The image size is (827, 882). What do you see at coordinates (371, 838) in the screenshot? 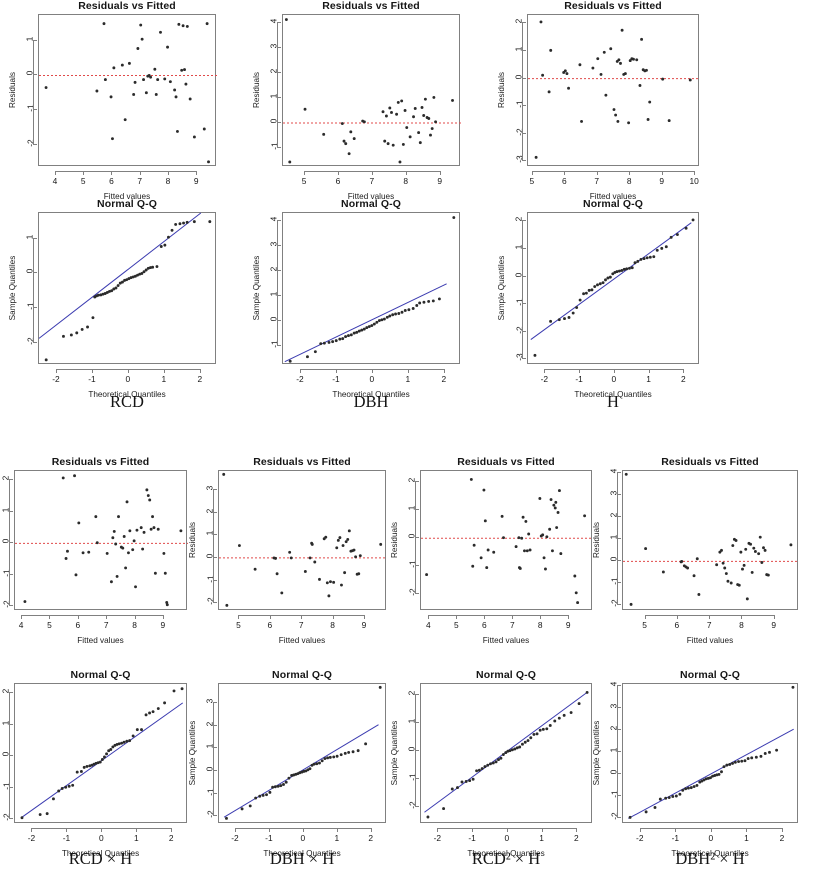
I see `x-tick-label: 2` at bounding box center [371, 838].